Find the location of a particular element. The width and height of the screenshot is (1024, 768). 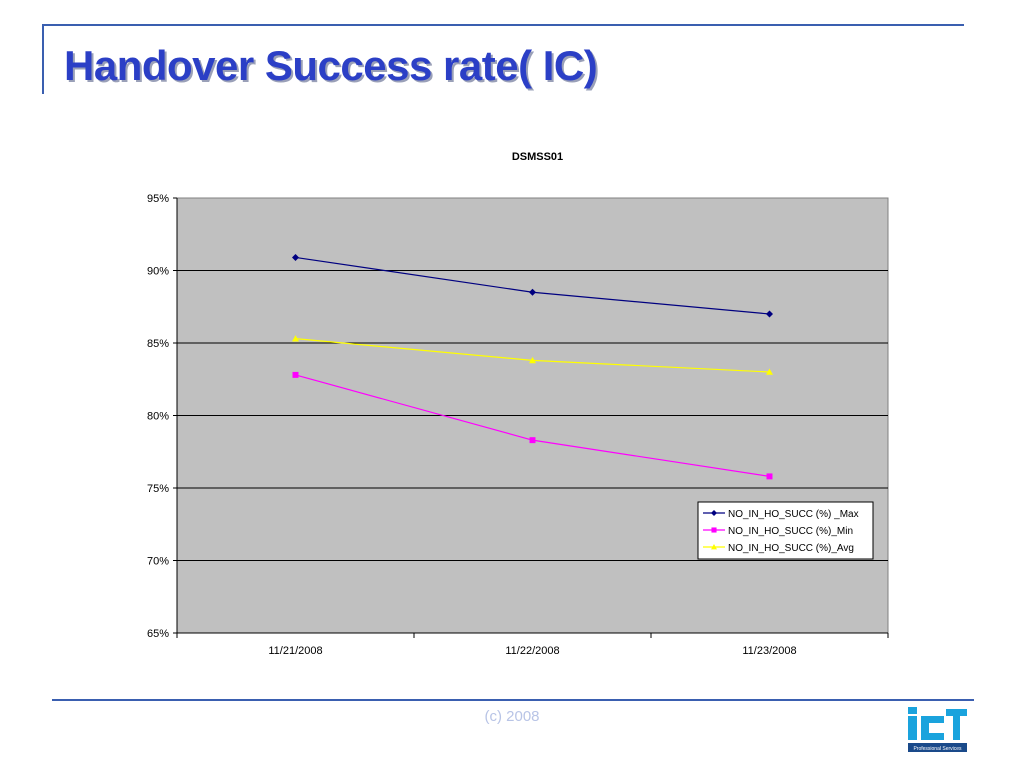

top-rule is located at coordinates (503, 25).